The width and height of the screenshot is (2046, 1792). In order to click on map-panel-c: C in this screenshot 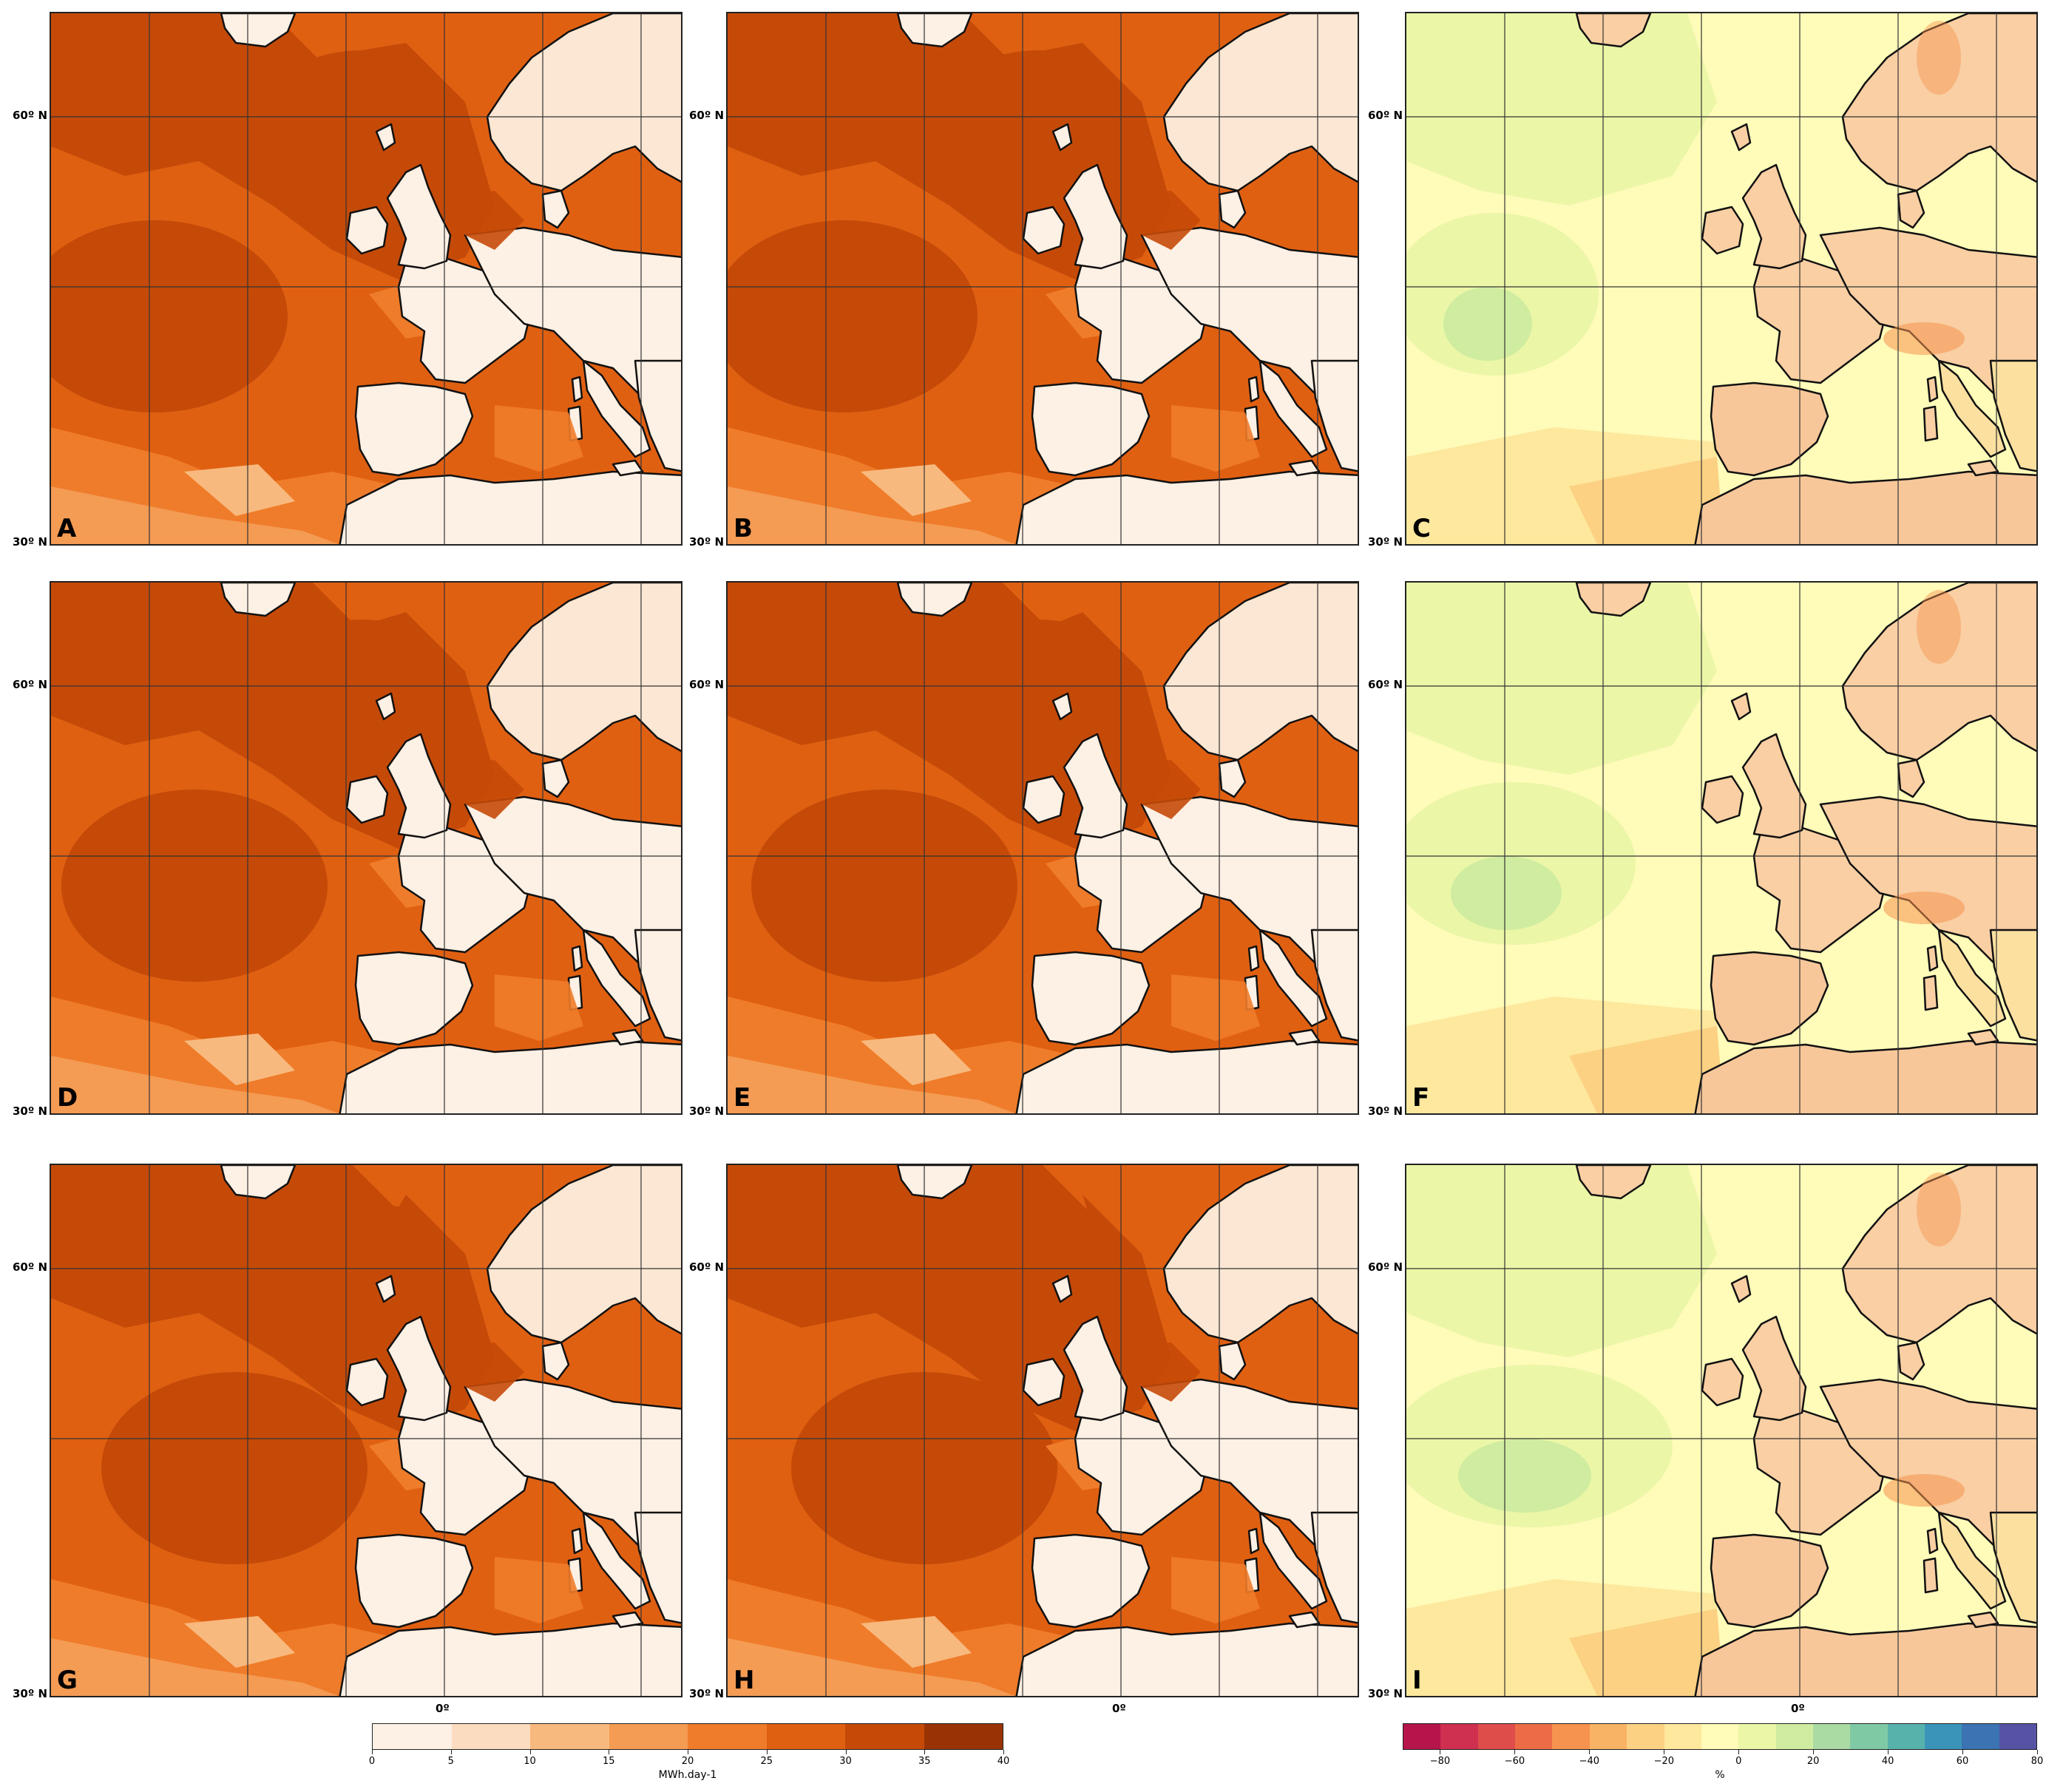, I will do `click(1721, 279)`.